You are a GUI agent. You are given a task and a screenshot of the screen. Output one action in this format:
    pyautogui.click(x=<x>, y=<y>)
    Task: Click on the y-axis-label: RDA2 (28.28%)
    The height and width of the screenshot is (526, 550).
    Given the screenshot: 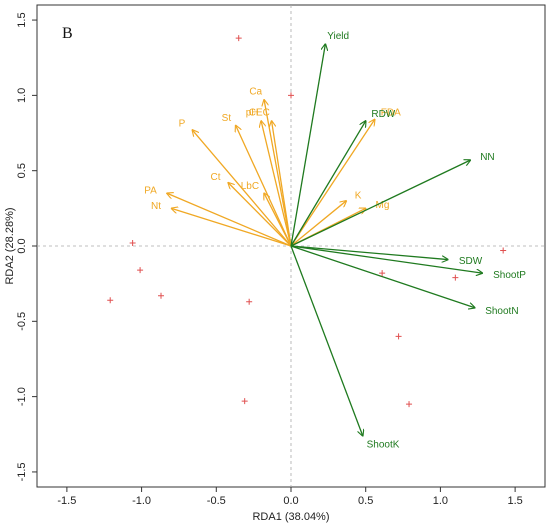 What is the action you would take?
    pyautogui.click(x=10, y=245)
    